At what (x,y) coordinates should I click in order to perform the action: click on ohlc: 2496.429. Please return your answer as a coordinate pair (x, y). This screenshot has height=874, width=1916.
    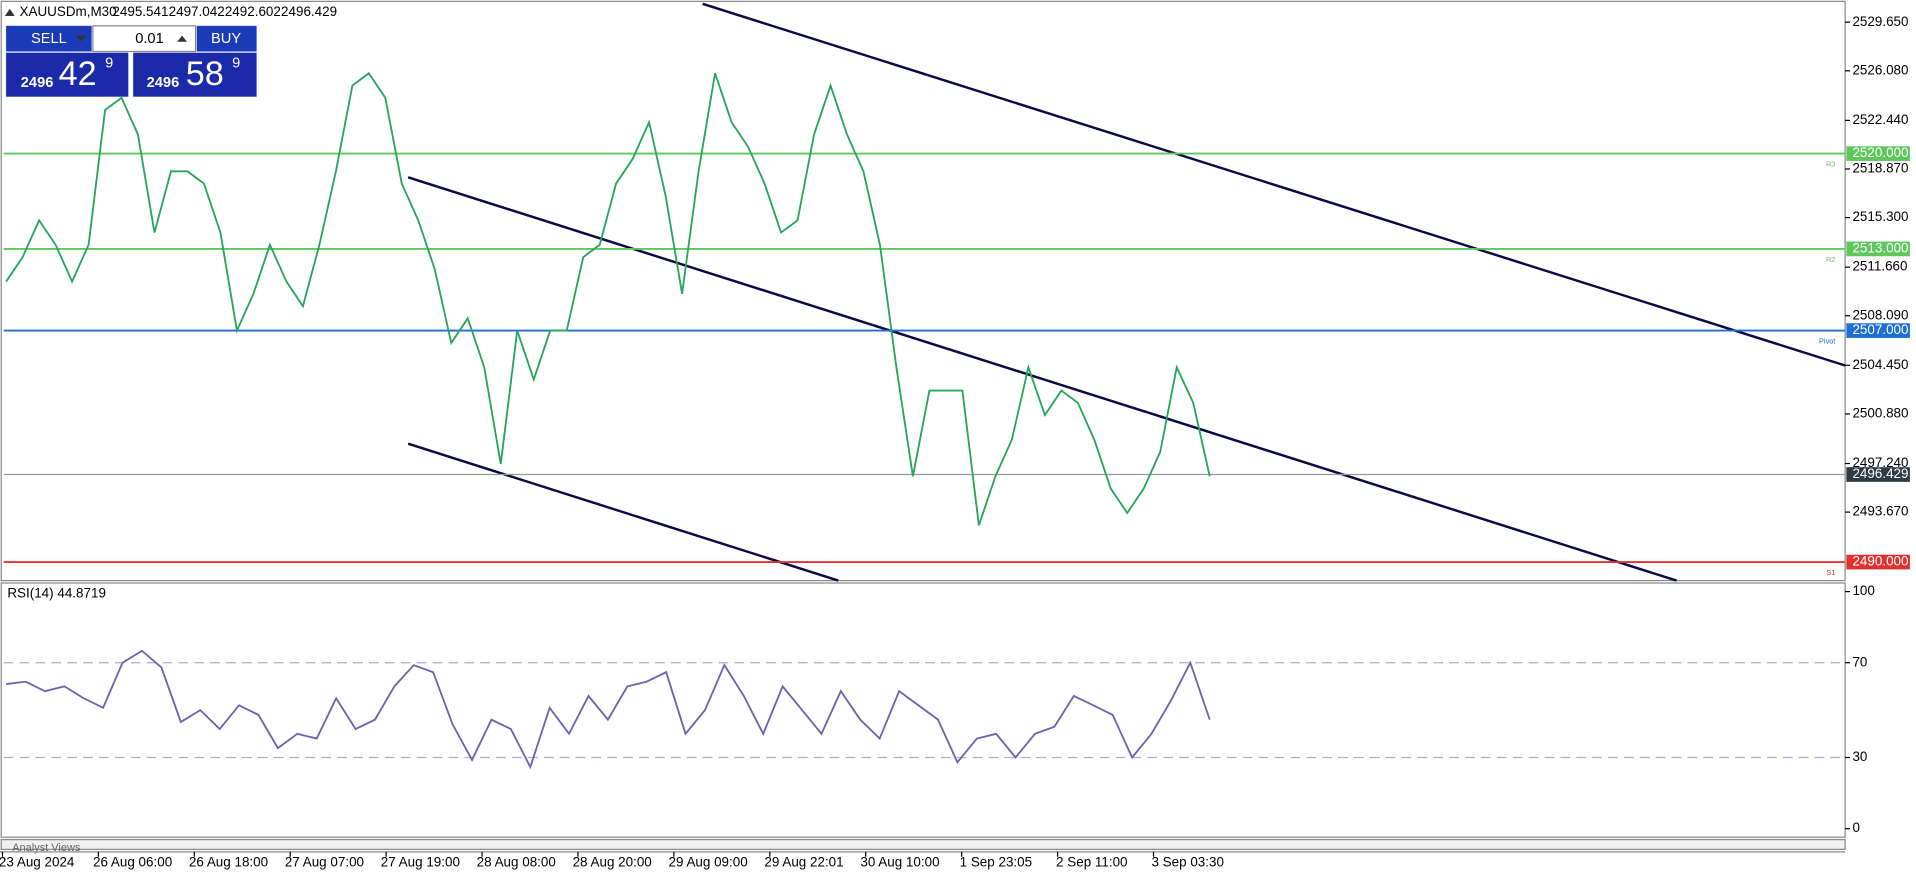
    Looking at the image, I should click on (309, 11).